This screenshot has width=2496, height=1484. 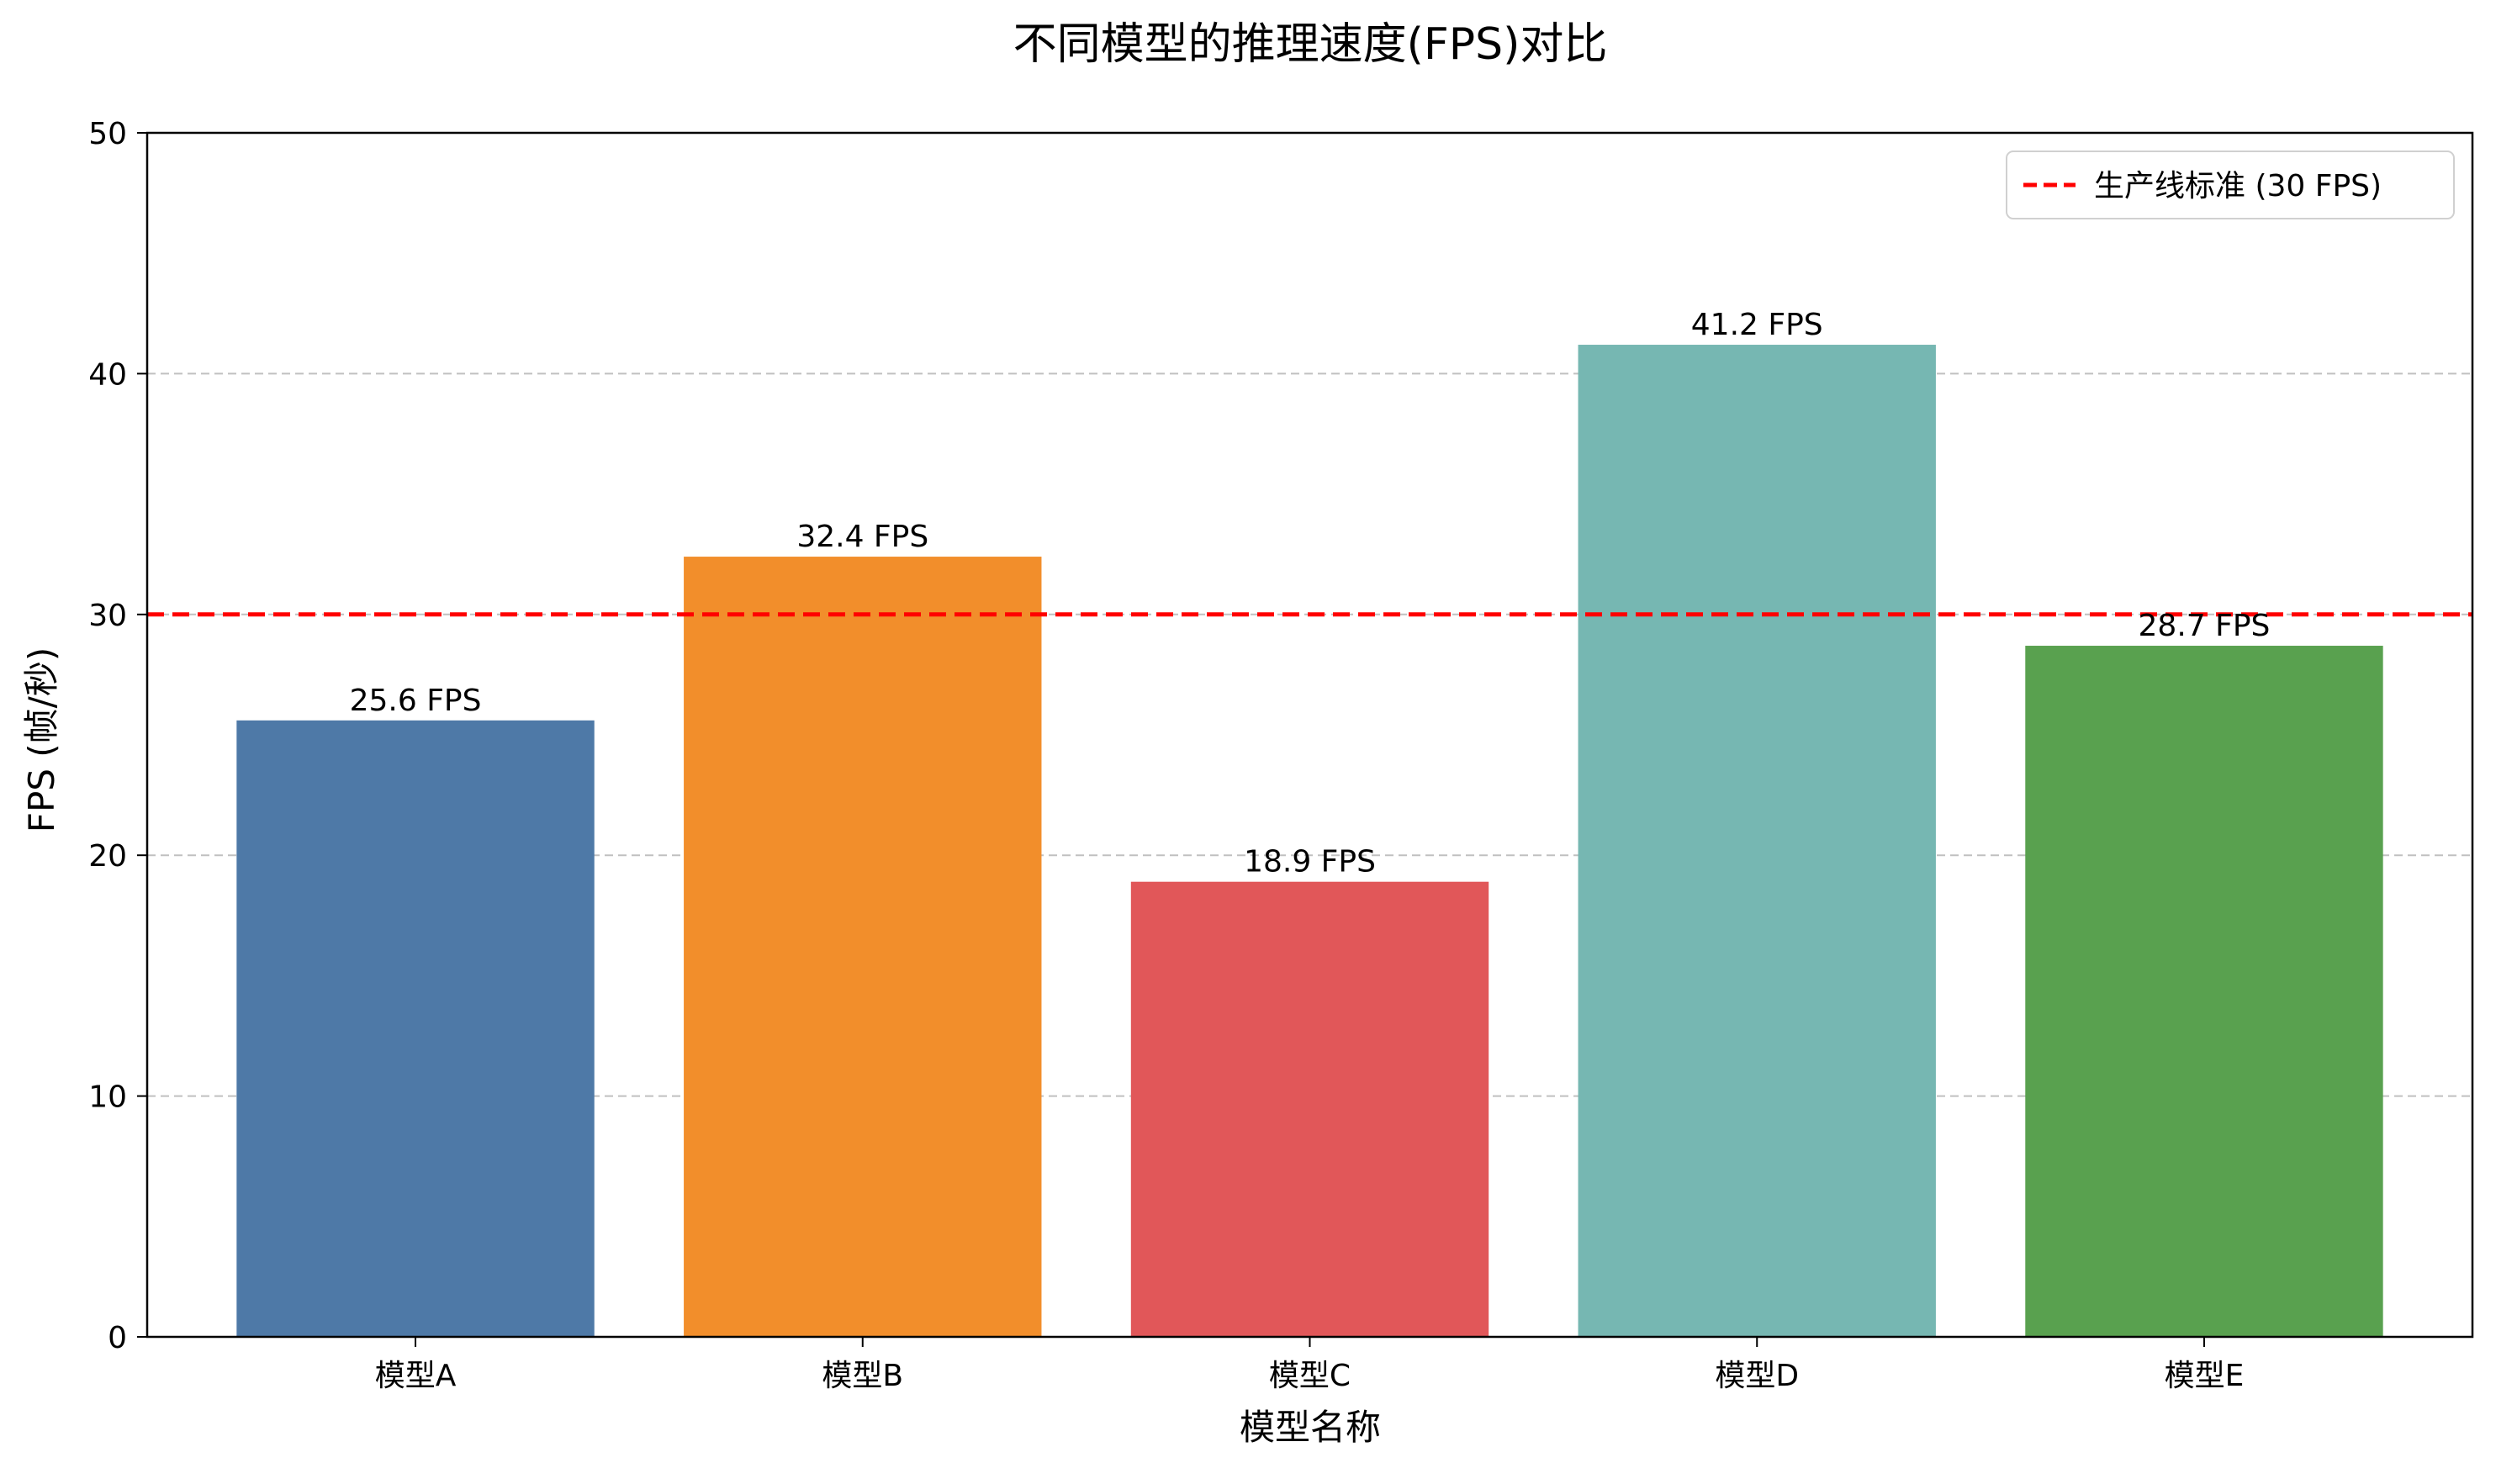 What do you see at coordinates (1310, 862) in the screenshot?
I see `data-label-3: 18.9 FPS` at bounding box center [1310, 862].